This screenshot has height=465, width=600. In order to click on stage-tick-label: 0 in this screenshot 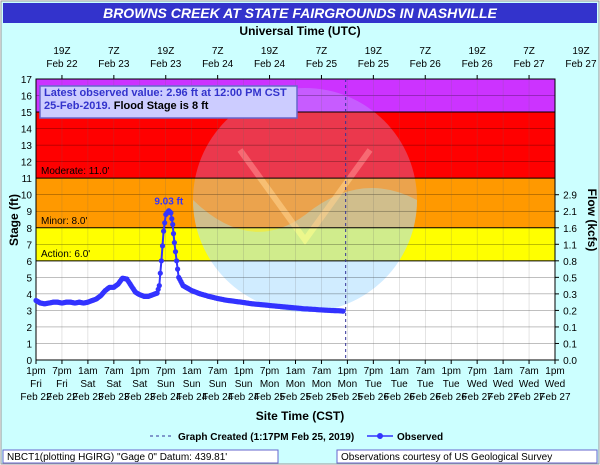, I will do `click(29, 361)`.